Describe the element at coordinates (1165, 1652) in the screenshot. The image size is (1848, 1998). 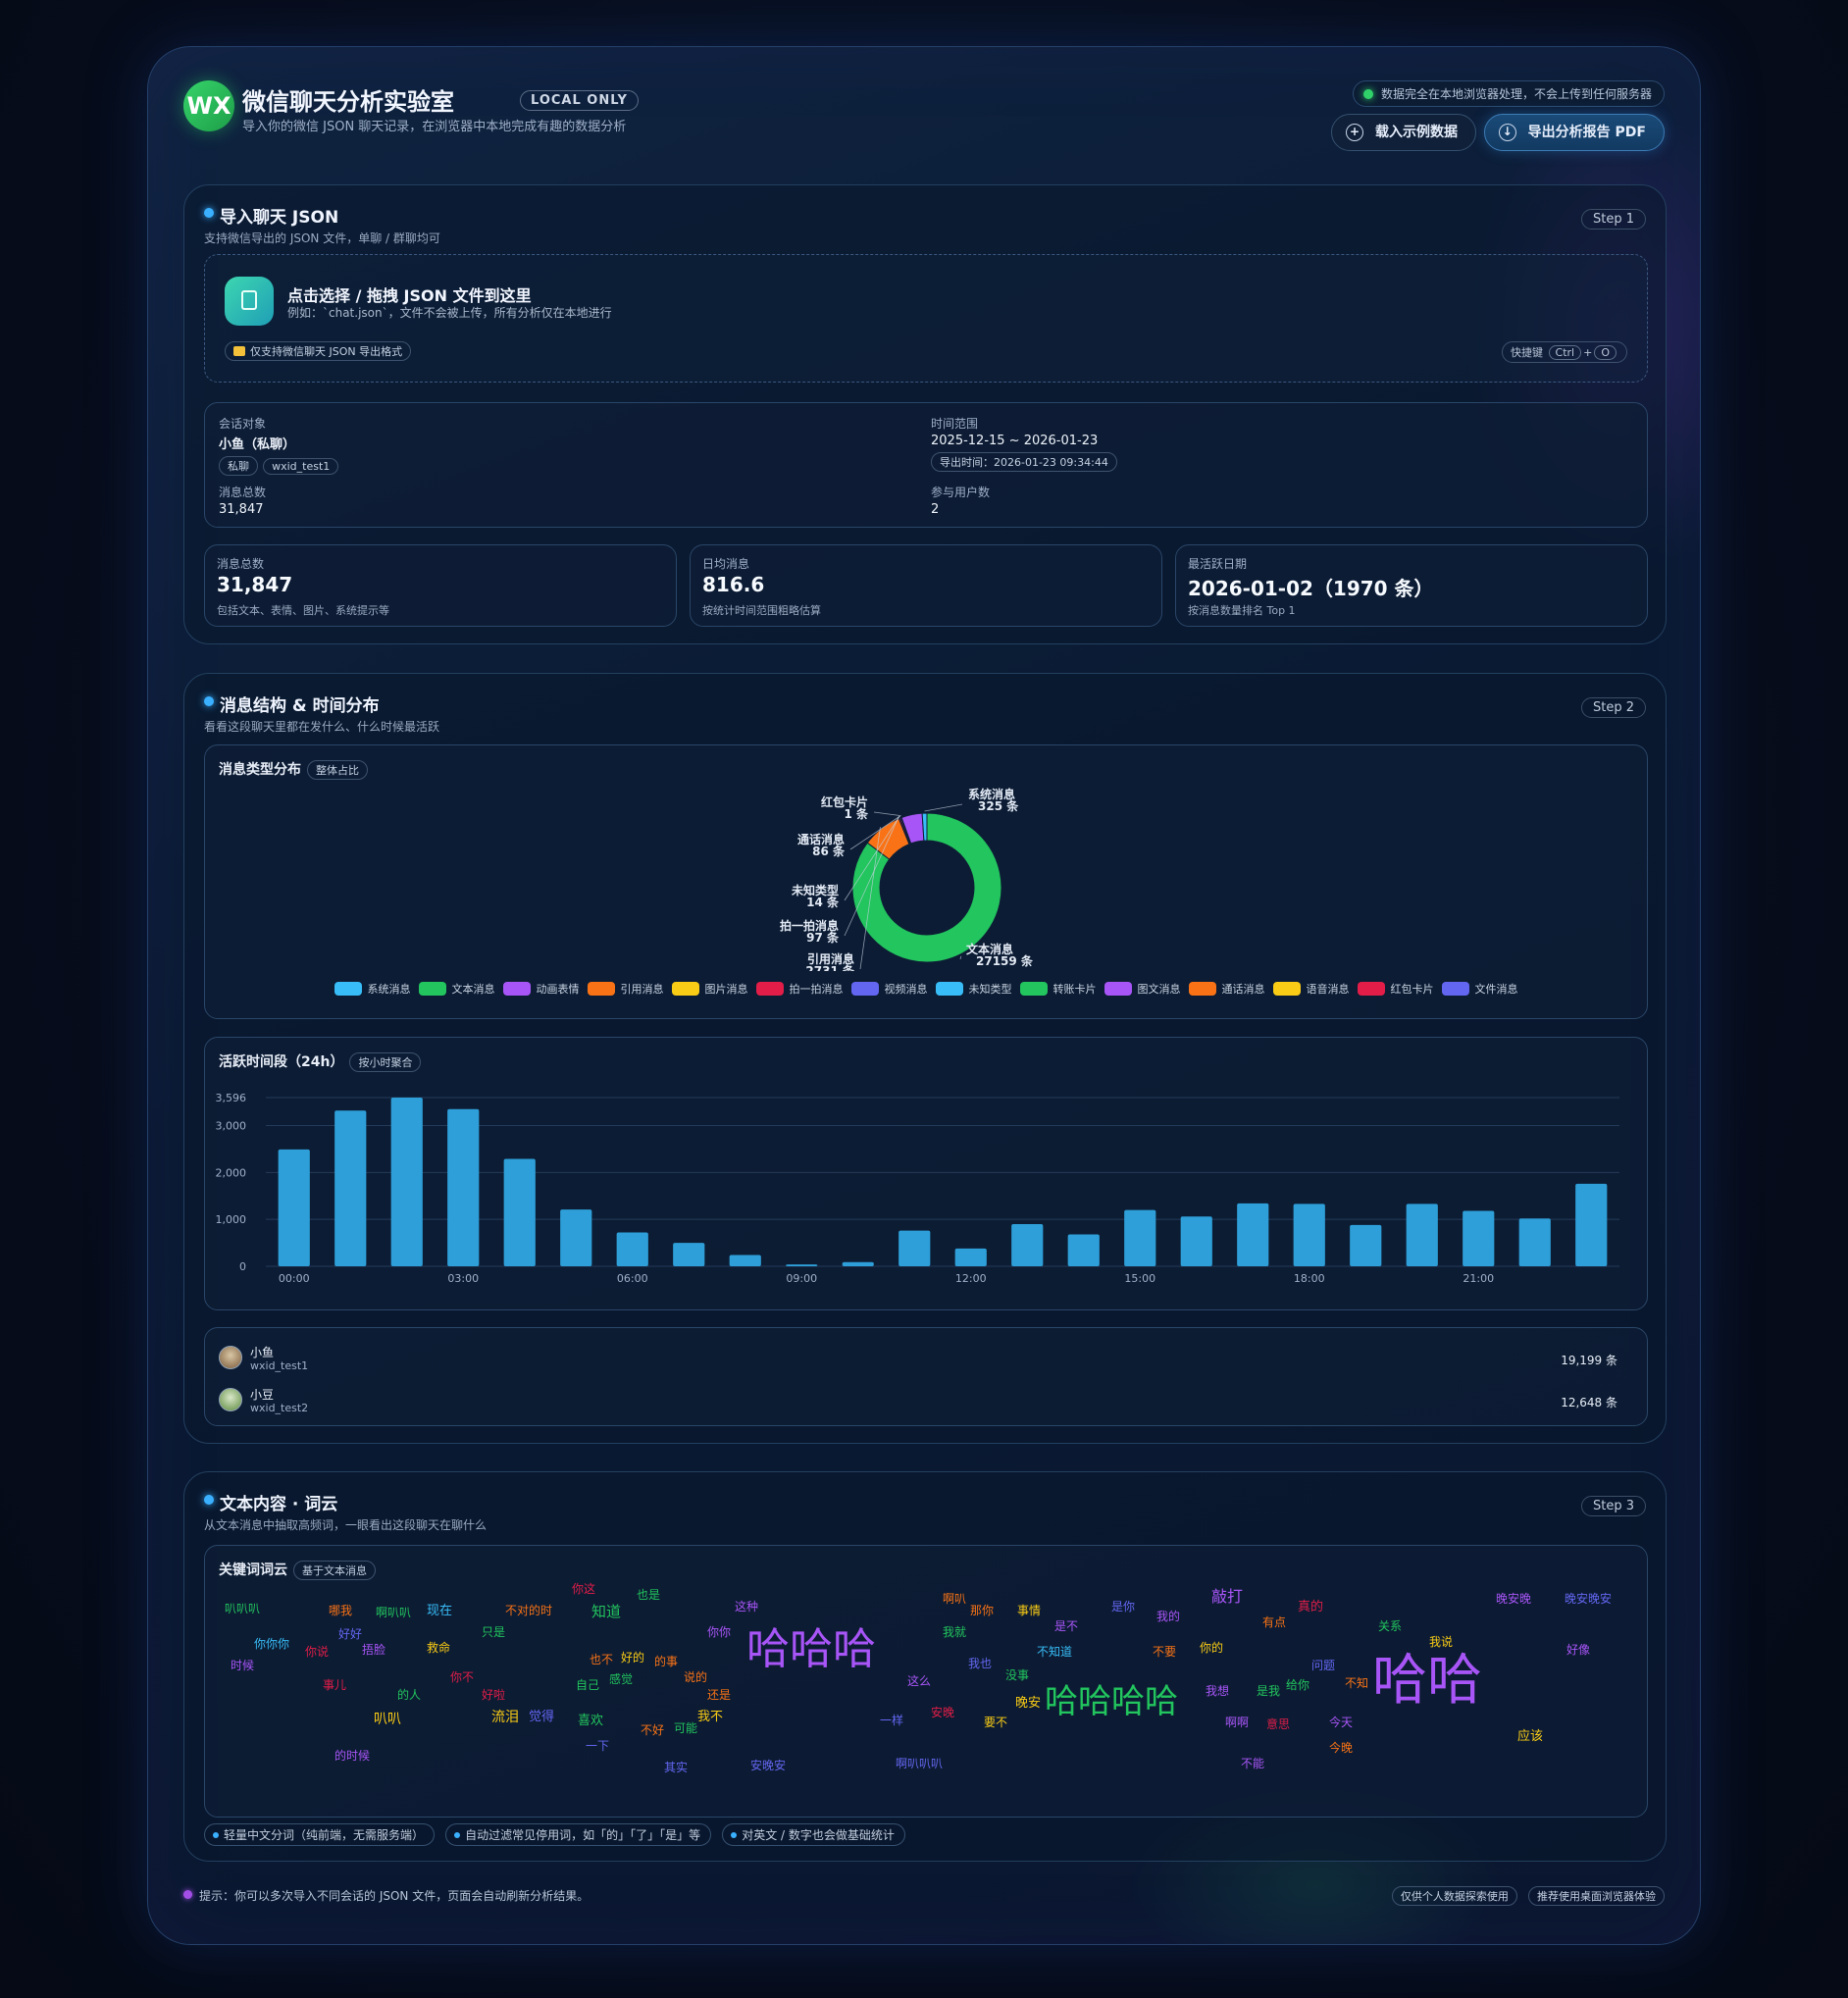
I see `cloud-word: 不要` at that location.